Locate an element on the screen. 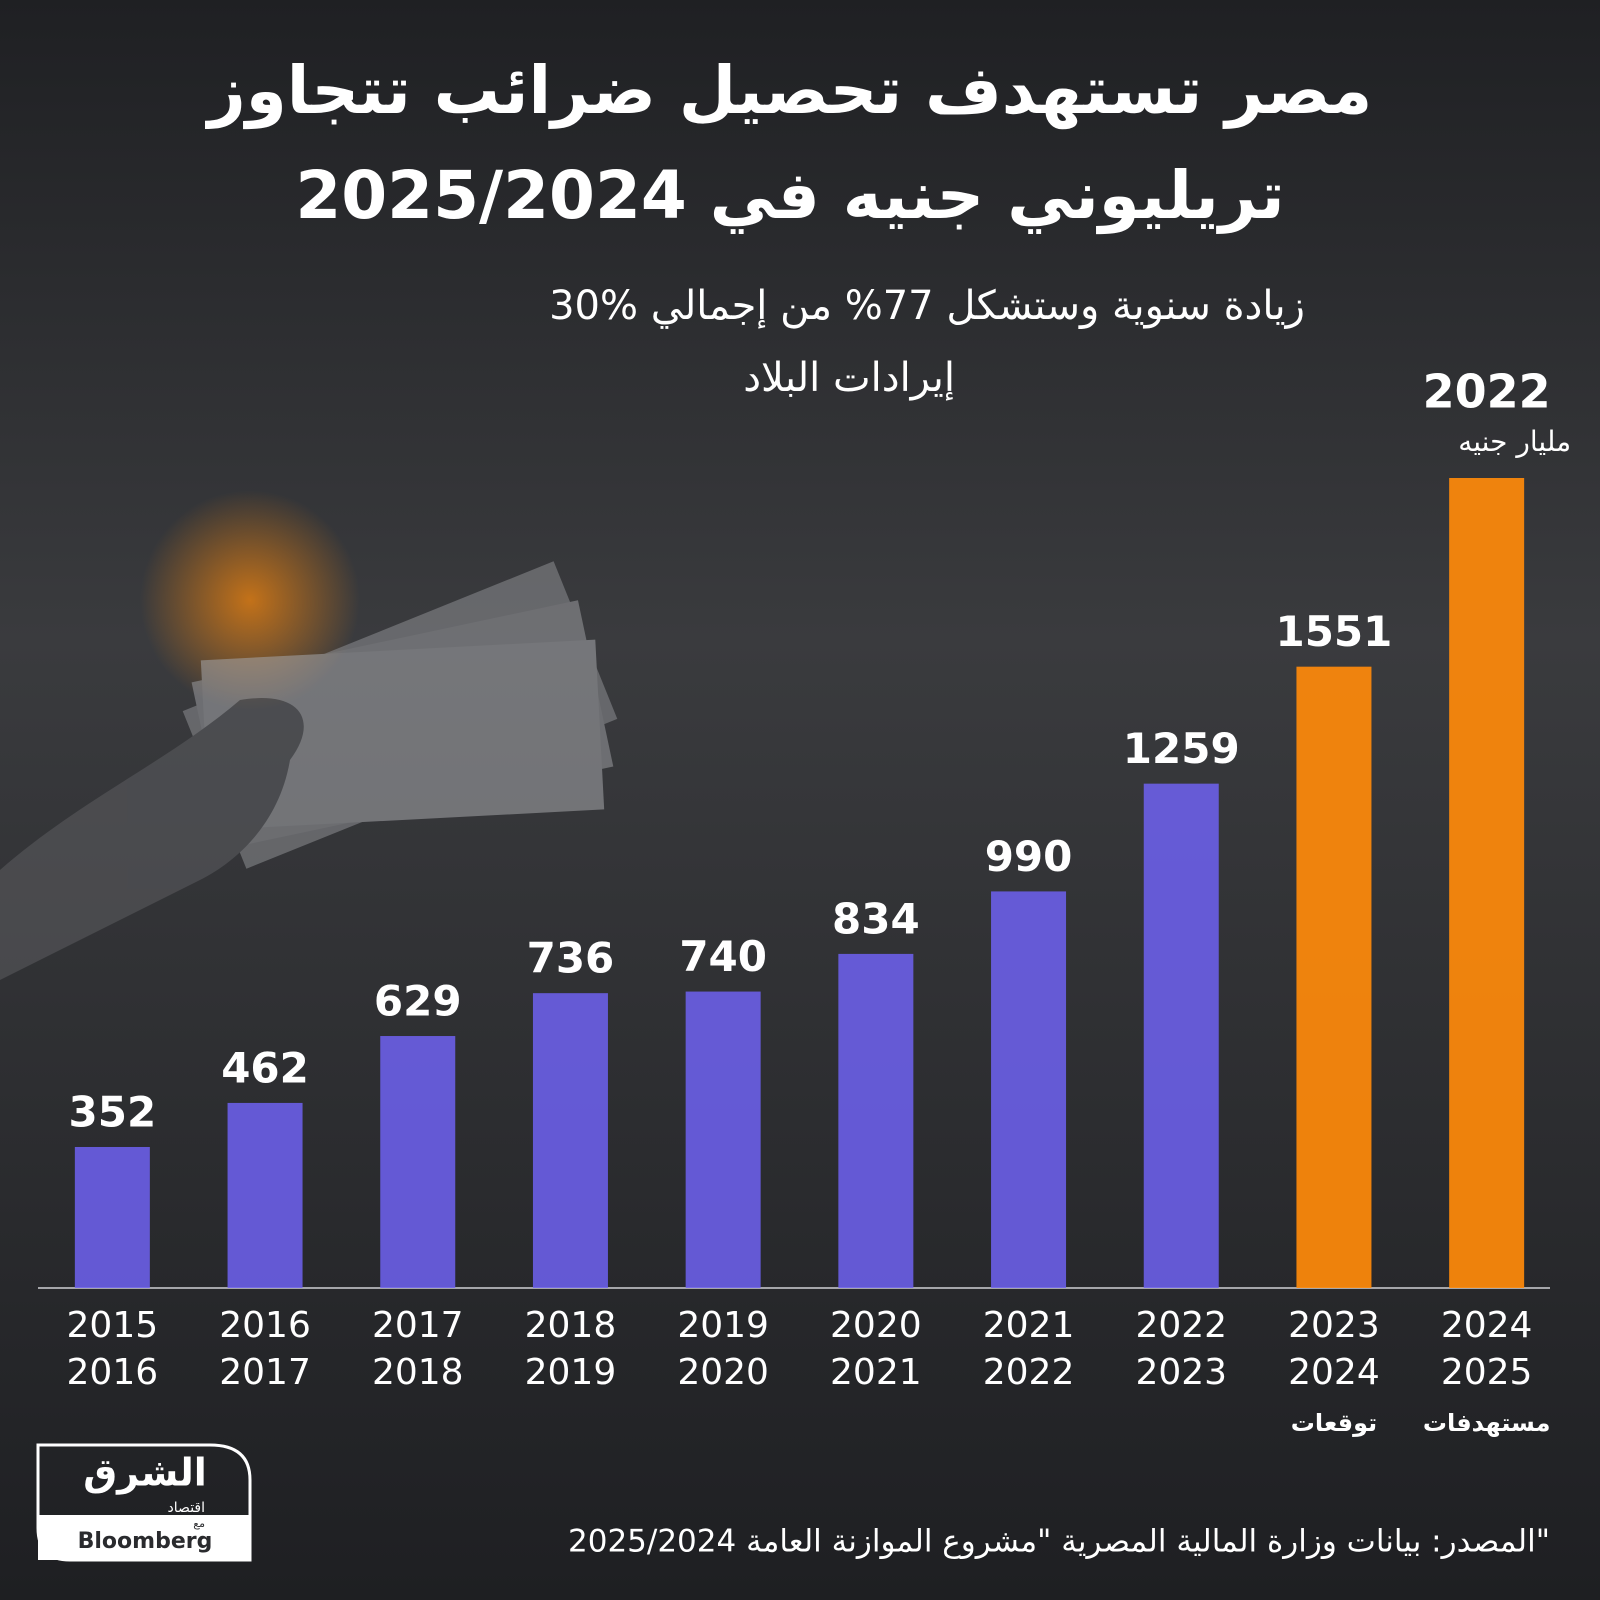 This screenshot has height=1600, width=1600. banknotes-illustration is located at coordinates (309, 770).